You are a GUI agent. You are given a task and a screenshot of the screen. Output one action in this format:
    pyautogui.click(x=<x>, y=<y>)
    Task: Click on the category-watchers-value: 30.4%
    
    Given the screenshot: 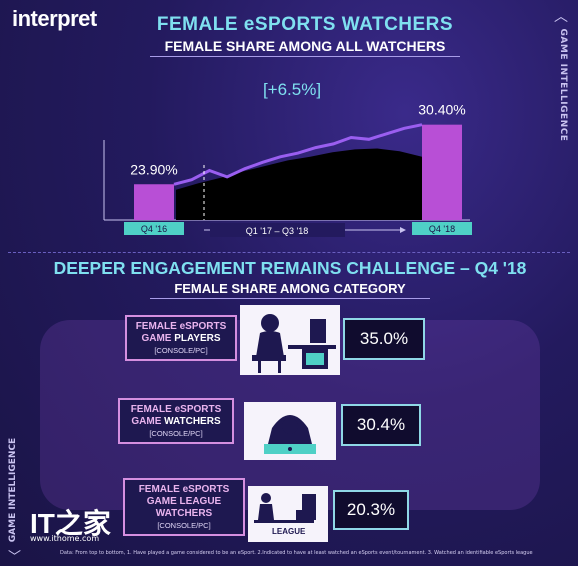 What is the action you would take?
    pyautogui.click(x=381, y=425)
    